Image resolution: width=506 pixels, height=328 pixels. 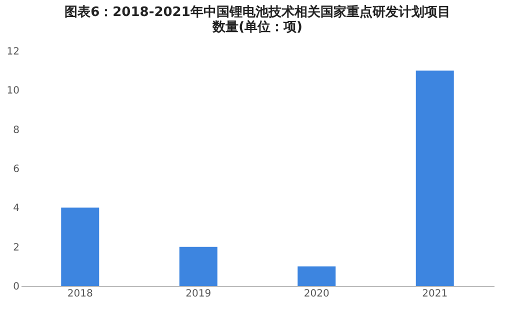 What do you see at coordinates (199, 294) in the screenshot?
I see `x-tick-label: 2019` at bounding box center [199, 294].